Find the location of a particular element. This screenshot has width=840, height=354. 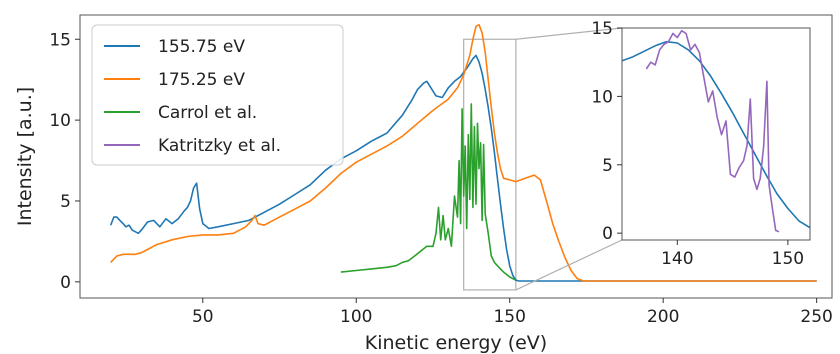

zoom-connector-top is located at coordinates (569, 33).